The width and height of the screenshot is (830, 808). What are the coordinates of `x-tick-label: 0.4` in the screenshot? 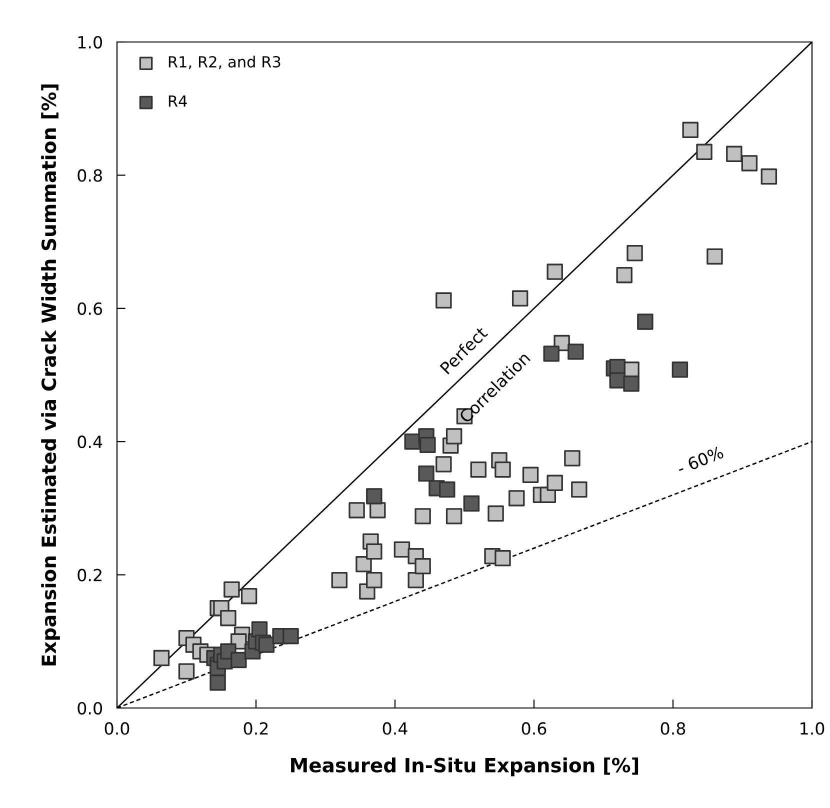 It's located at (395, 728).